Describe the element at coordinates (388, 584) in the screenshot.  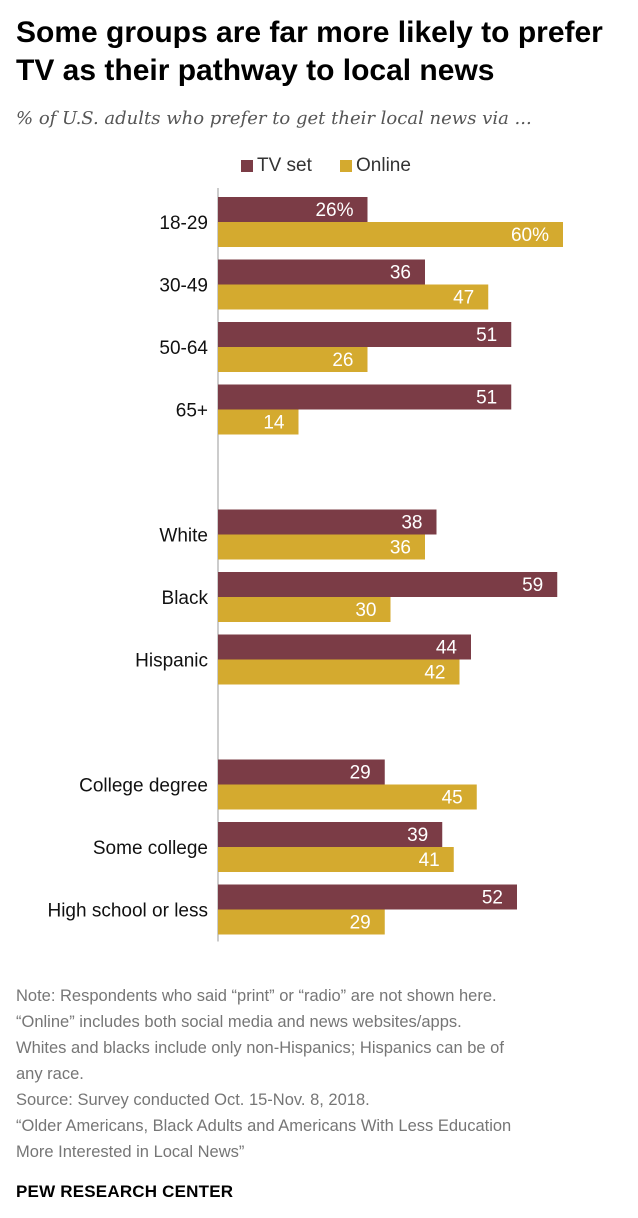
I see `bar-tv-set-black` at that location.